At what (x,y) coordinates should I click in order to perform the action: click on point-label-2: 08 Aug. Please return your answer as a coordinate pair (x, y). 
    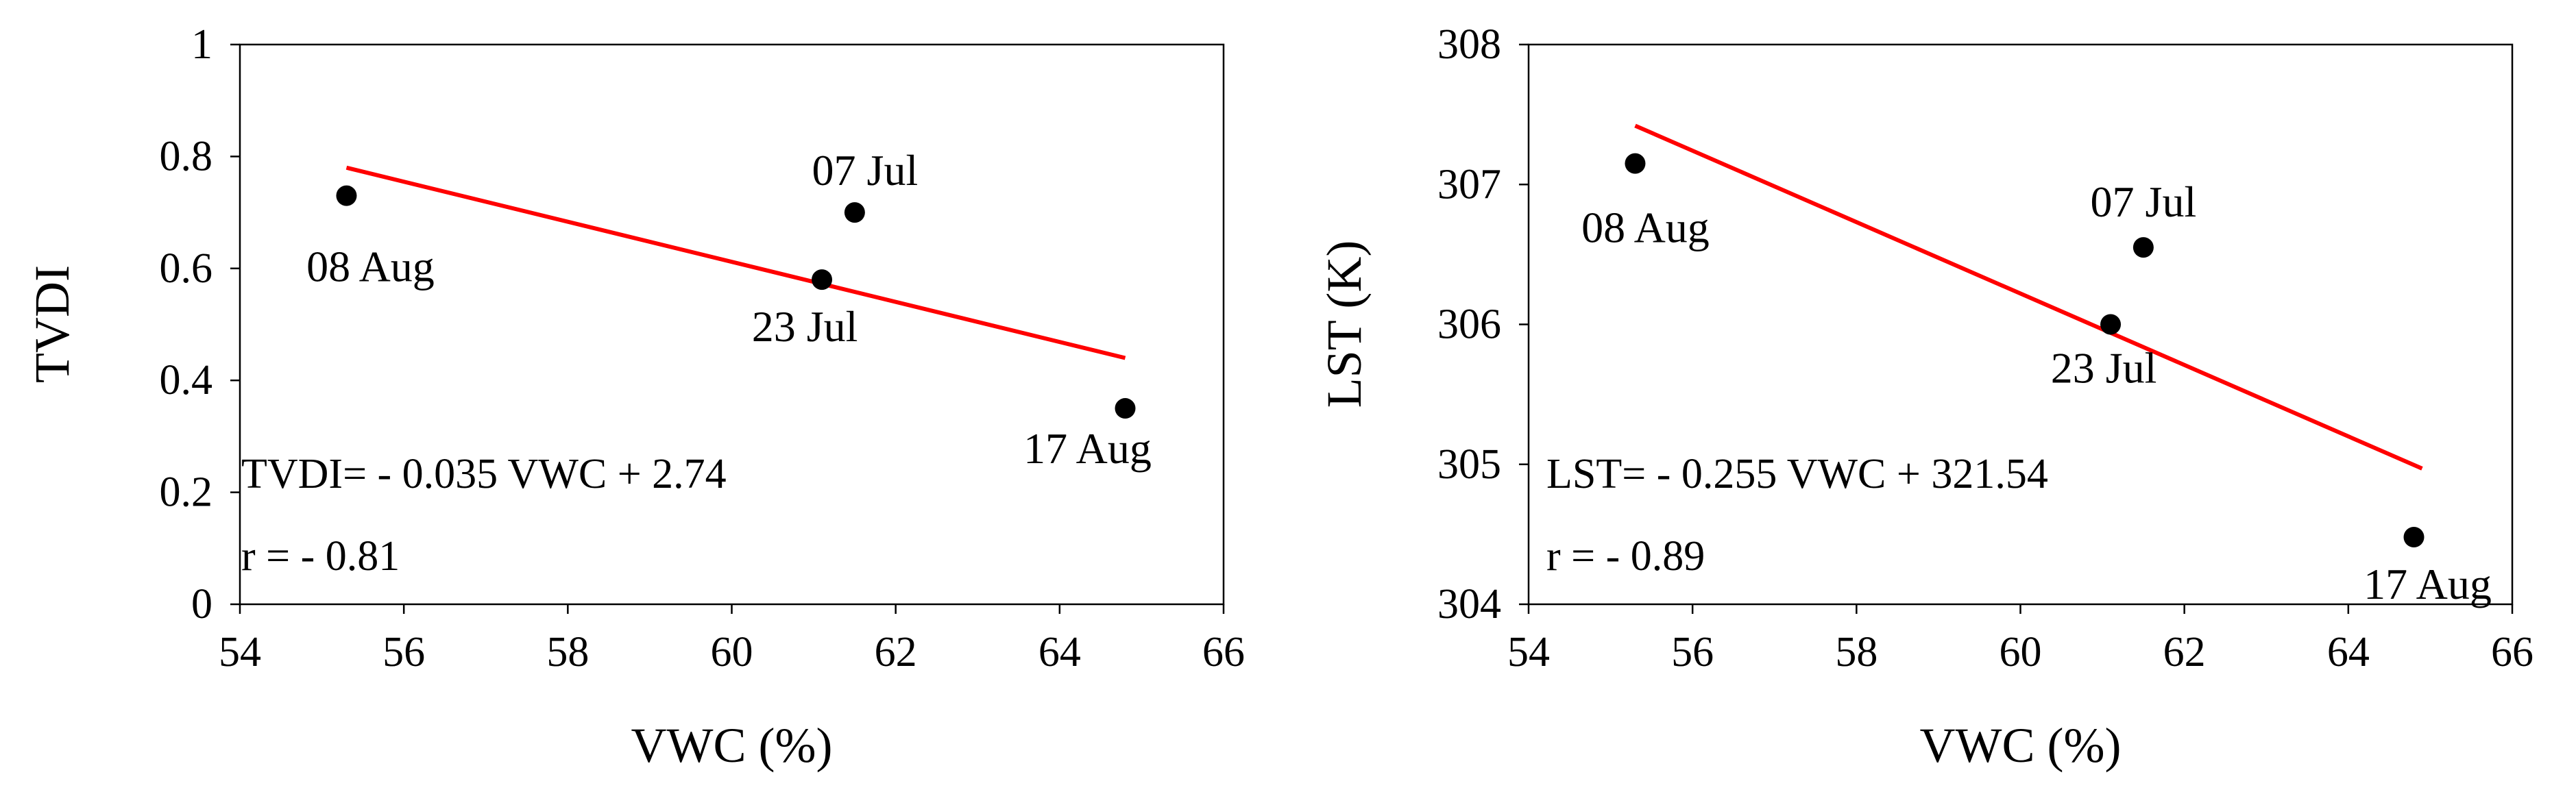
    Looking at the image, I should click on (1645, 227).